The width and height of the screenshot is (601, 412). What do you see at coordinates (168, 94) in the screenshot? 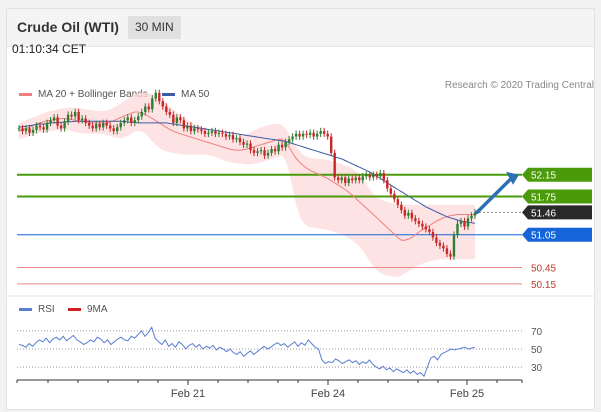
I see `ma50-swatch` at bounding box center [168, 94].